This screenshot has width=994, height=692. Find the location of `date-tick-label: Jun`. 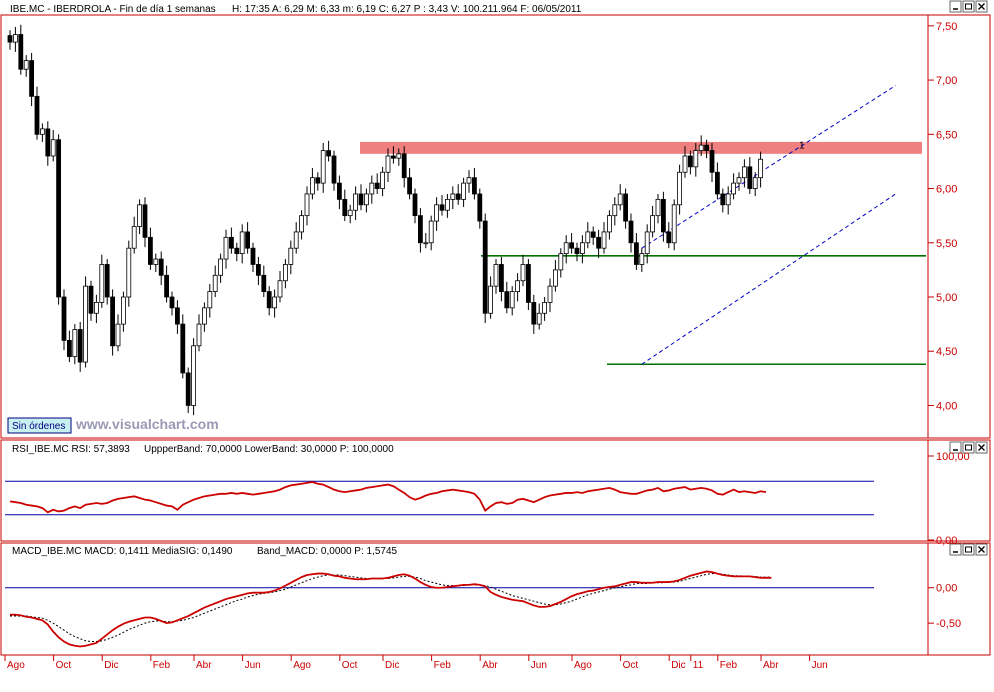

date-tick-label: Jun is located at coordinates (539, 665).